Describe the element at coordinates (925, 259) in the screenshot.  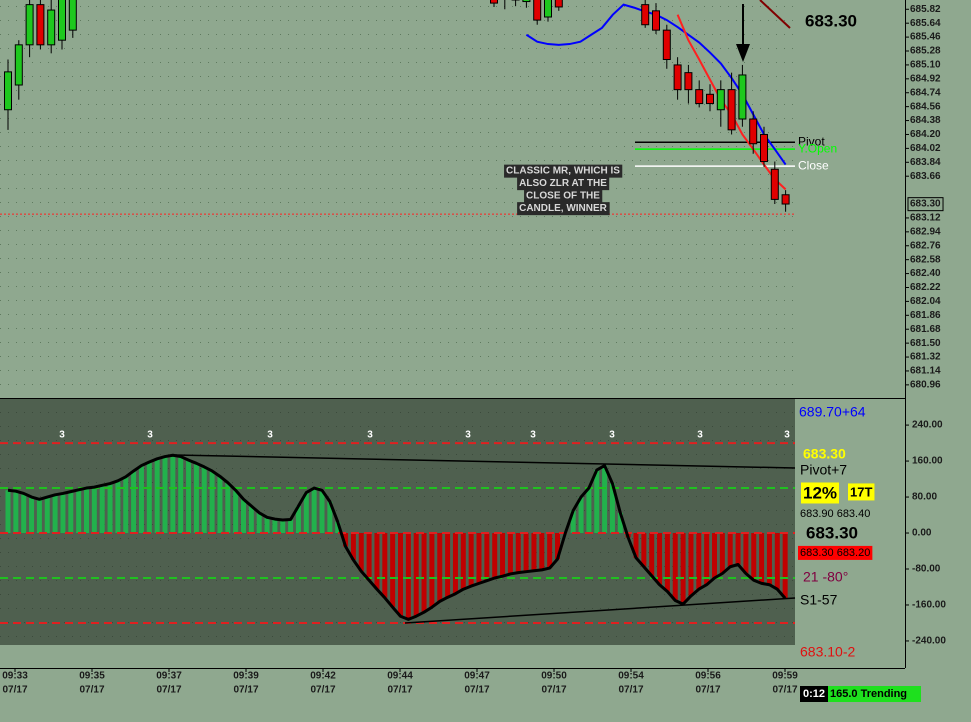
I see `y-tick-label: 682.58` at that location.